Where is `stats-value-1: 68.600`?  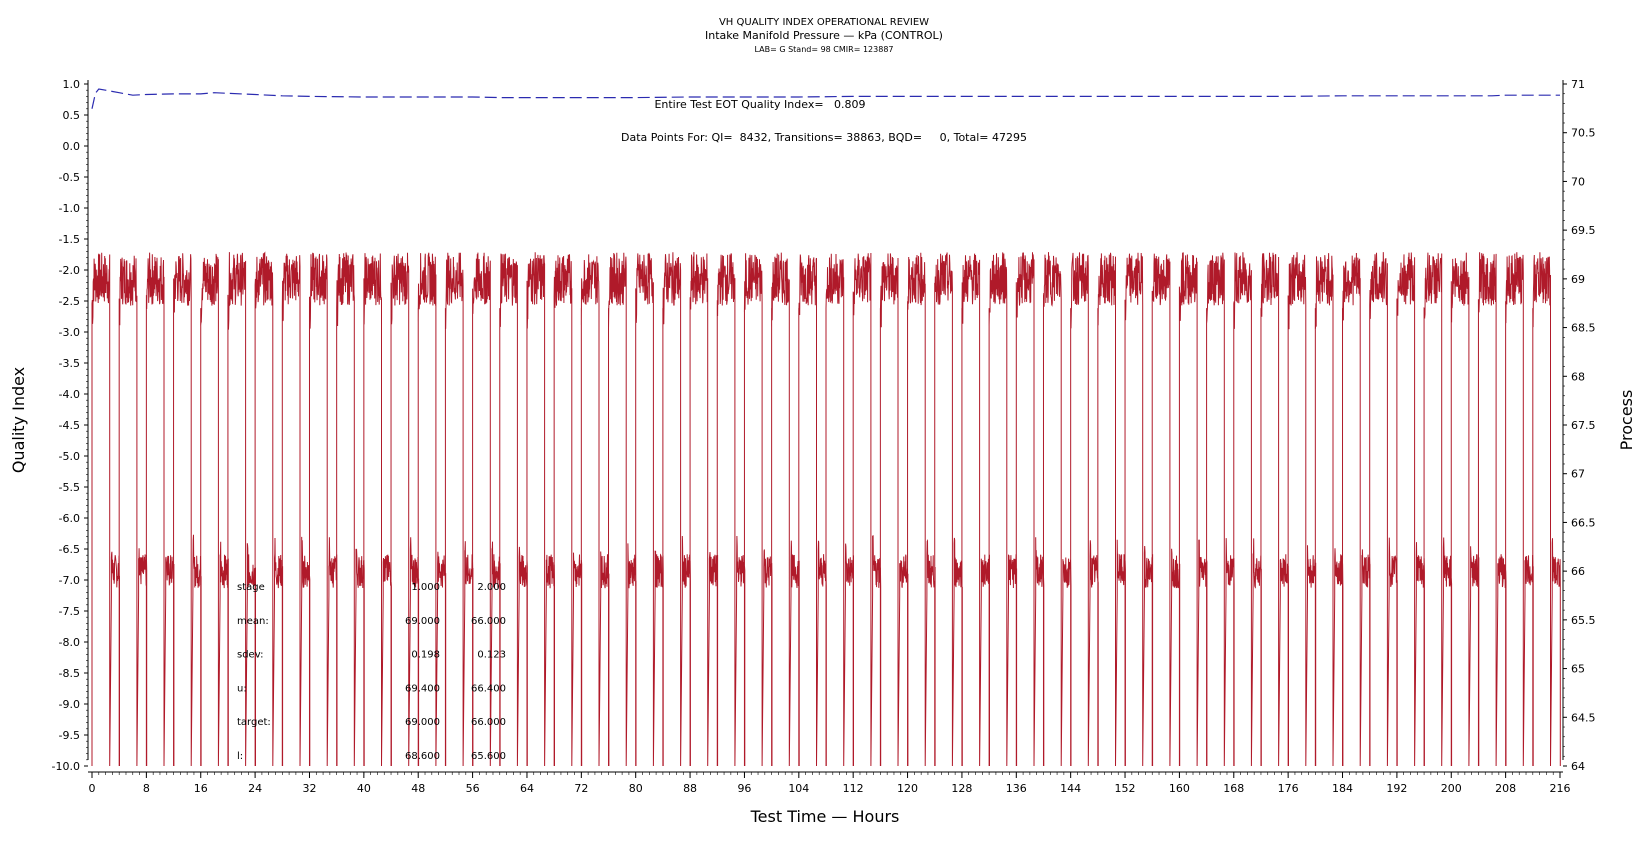
stats-value-1: 68.600 is located at coordinates (422, 756).